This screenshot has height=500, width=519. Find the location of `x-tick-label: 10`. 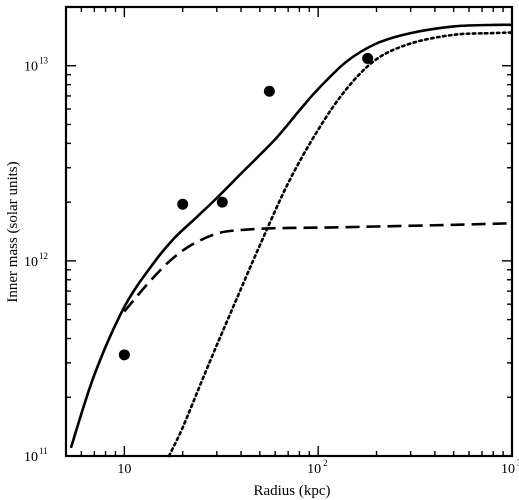

x-tick-label: 10 is located at coordinates (124, 469).